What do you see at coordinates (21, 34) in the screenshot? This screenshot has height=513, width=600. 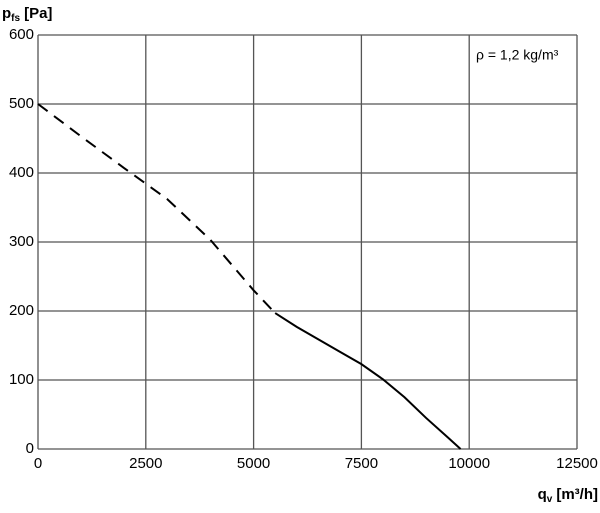 I see `y-tick-label: 600` at bounding box center [21, 34].